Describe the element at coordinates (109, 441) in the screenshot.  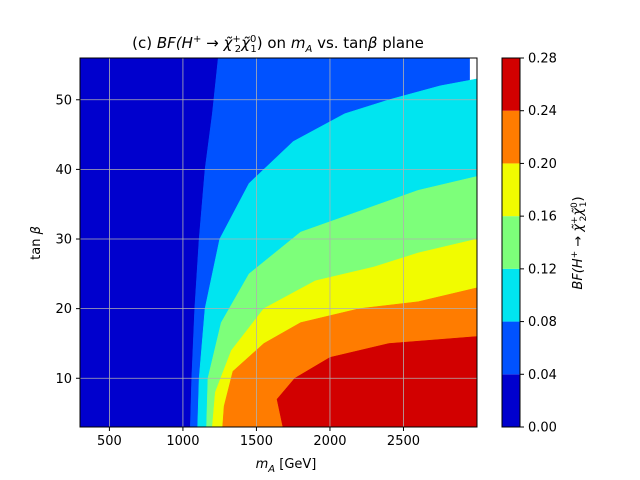
I see `x-tick-label: 500` at that location.